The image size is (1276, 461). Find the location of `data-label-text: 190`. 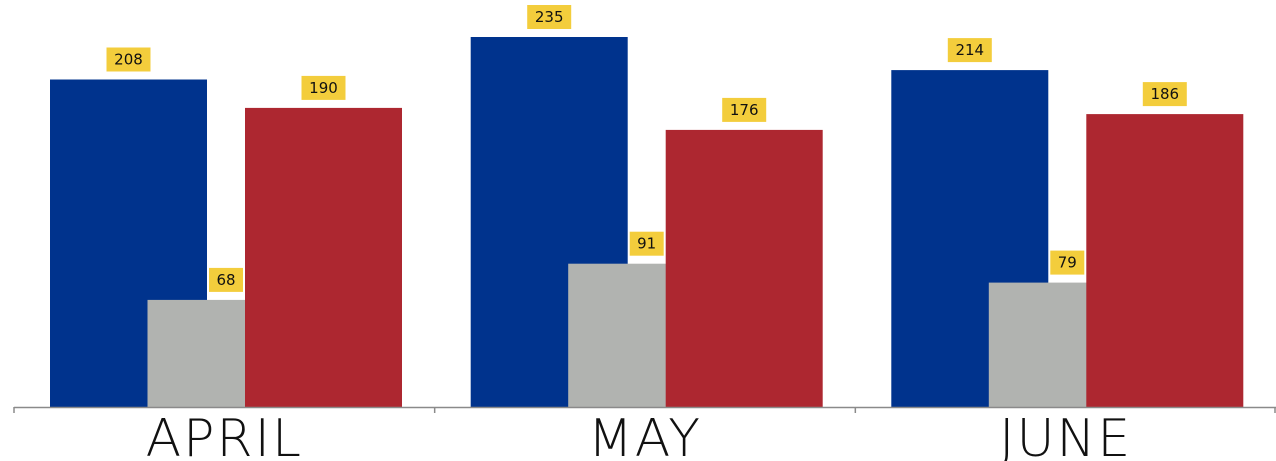

data-label-text: 190 is located at coordinates (323, 88).